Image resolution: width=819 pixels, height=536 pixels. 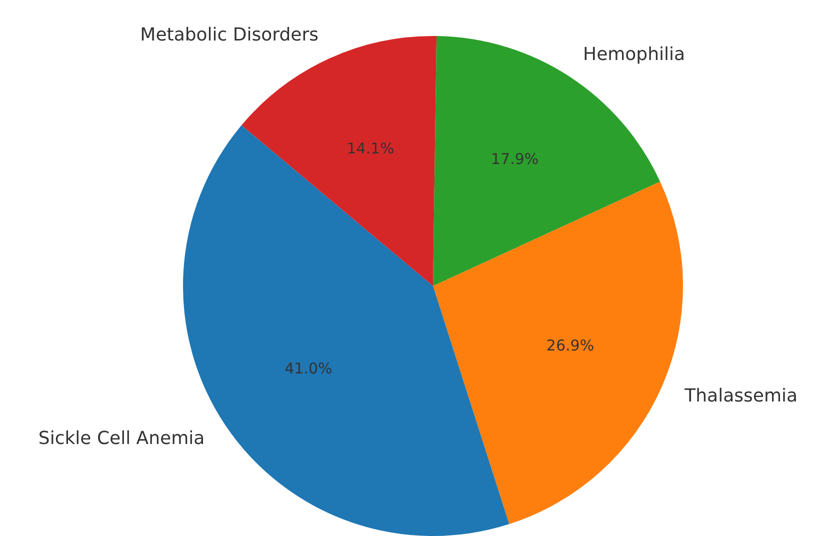 What do you see at coordinates (229, 35) in the screenshot?
I see `slice-label: Metabolic Disorders` at bounding box center [229, 35].